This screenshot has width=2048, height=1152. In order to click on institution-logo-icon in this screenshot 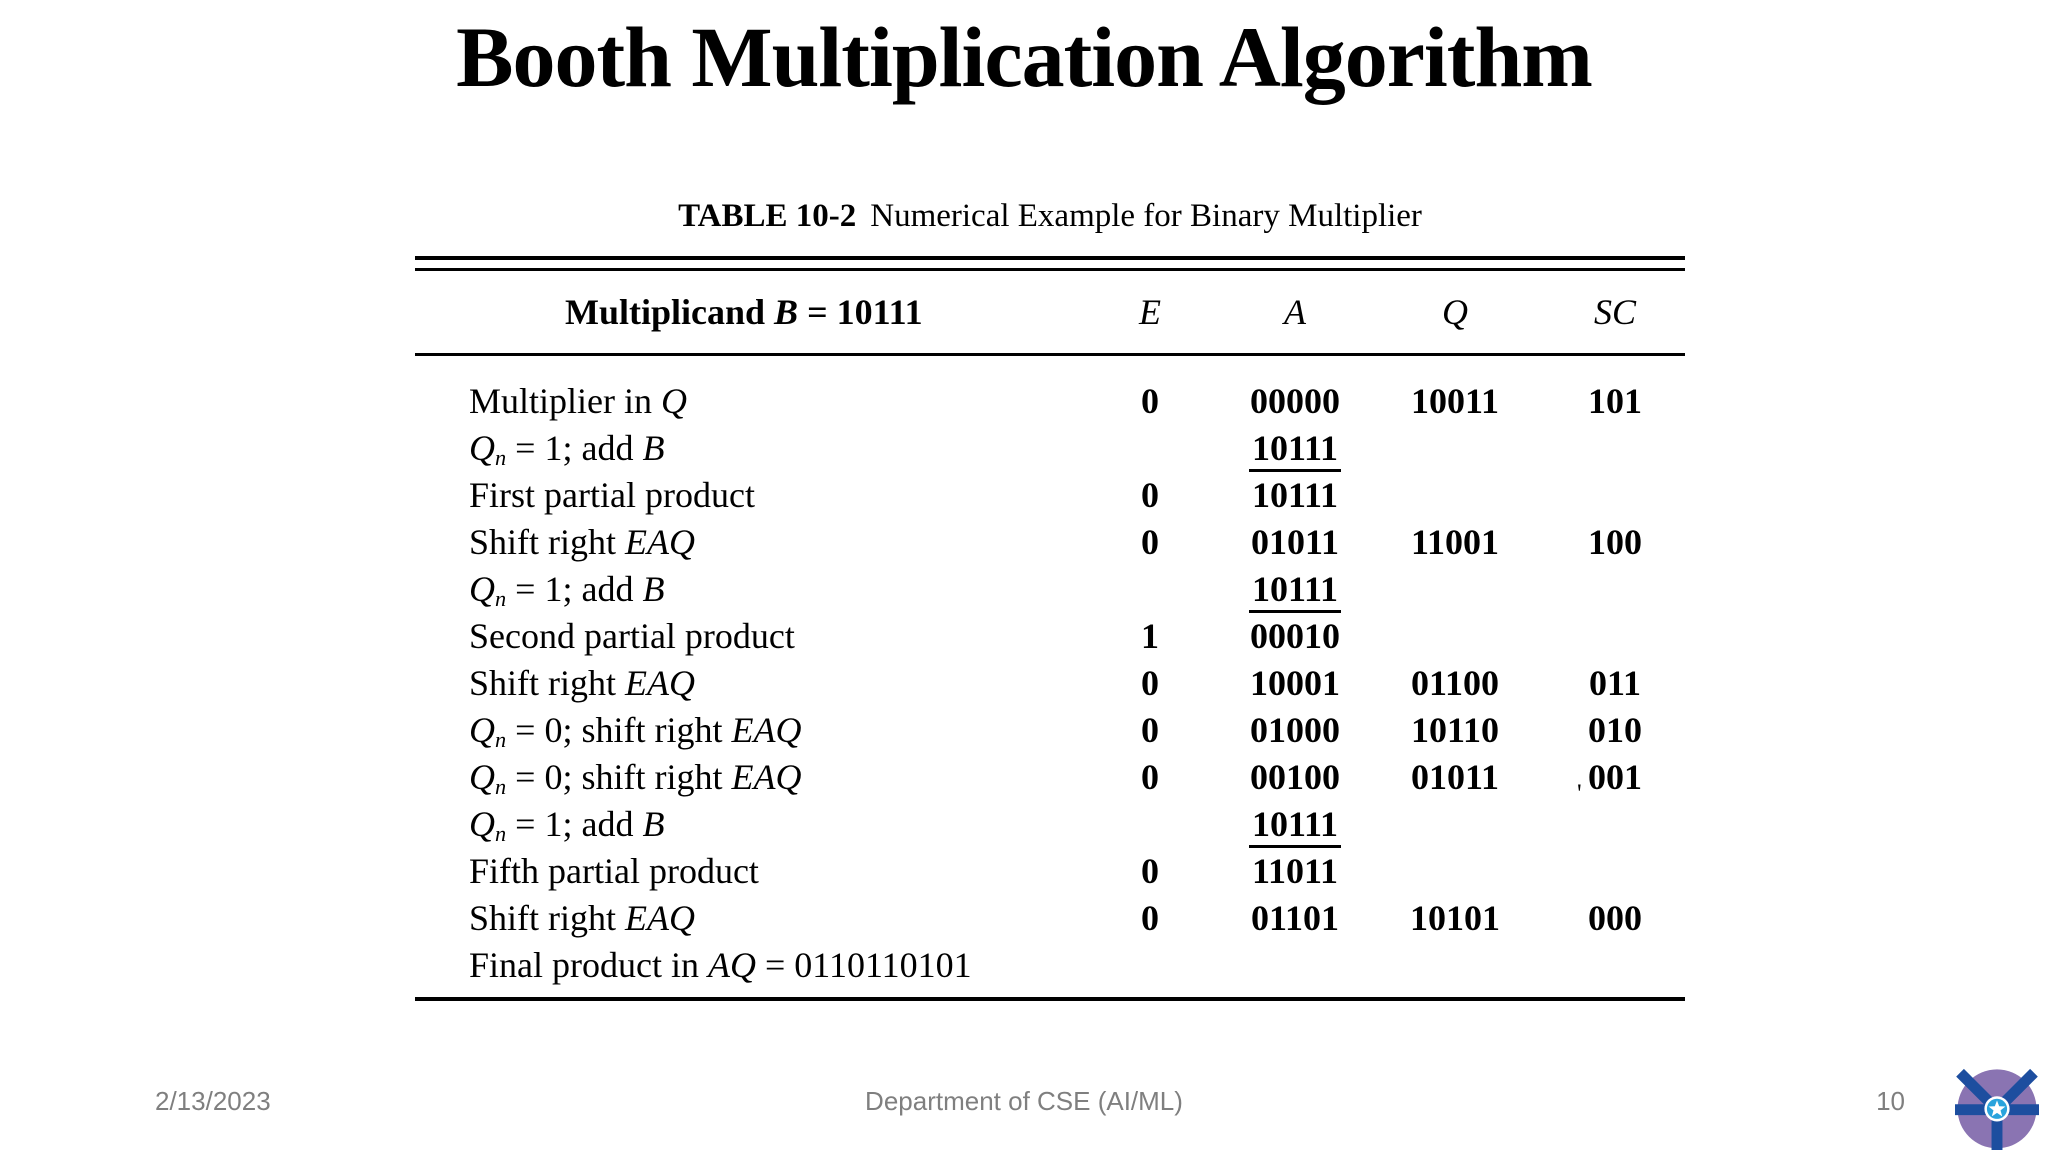, I will do `click(1997, 1109)`.